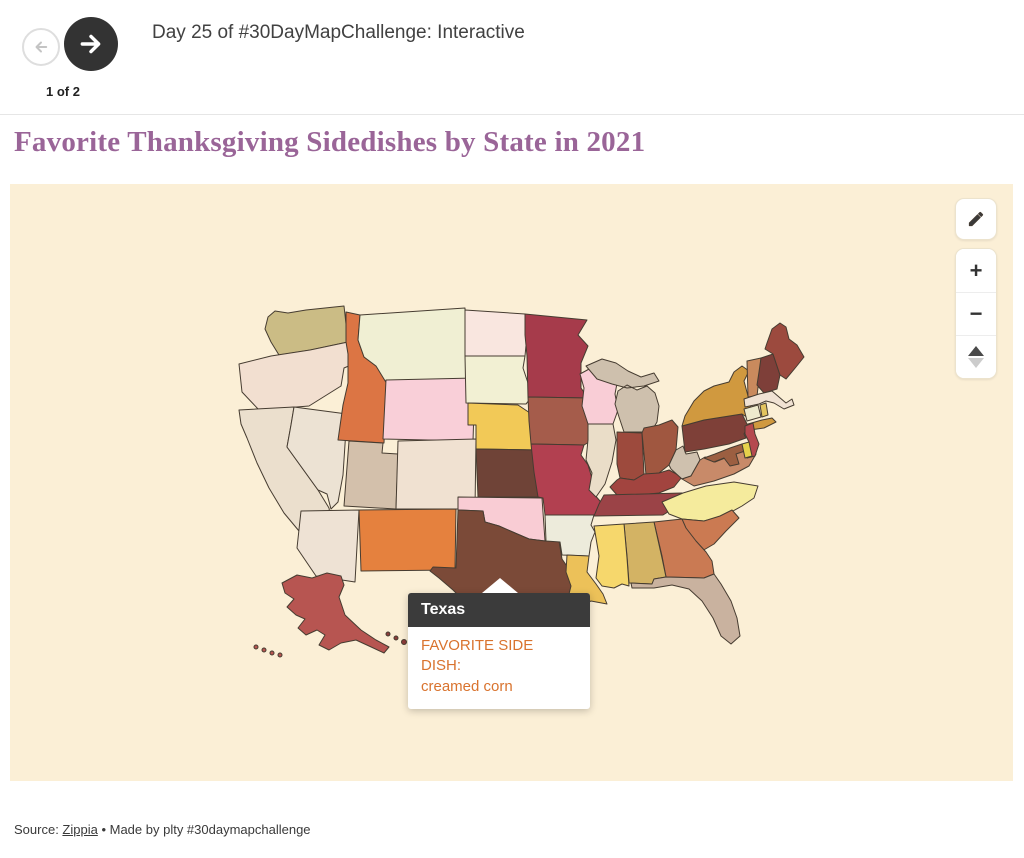 The image size is (1024, 858). I want to click on state-RI: Rhode Island, so click(764, 410).